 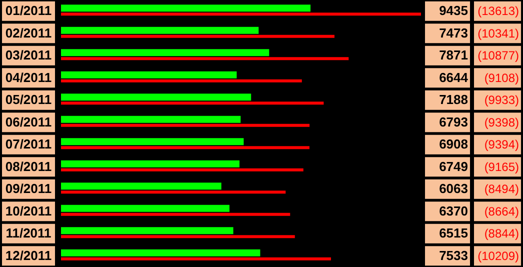 What do you see at coordinates (29, 233) in the screenshot?
I see `y-tick-label: 11/2011` at bounding box center [29, 233].